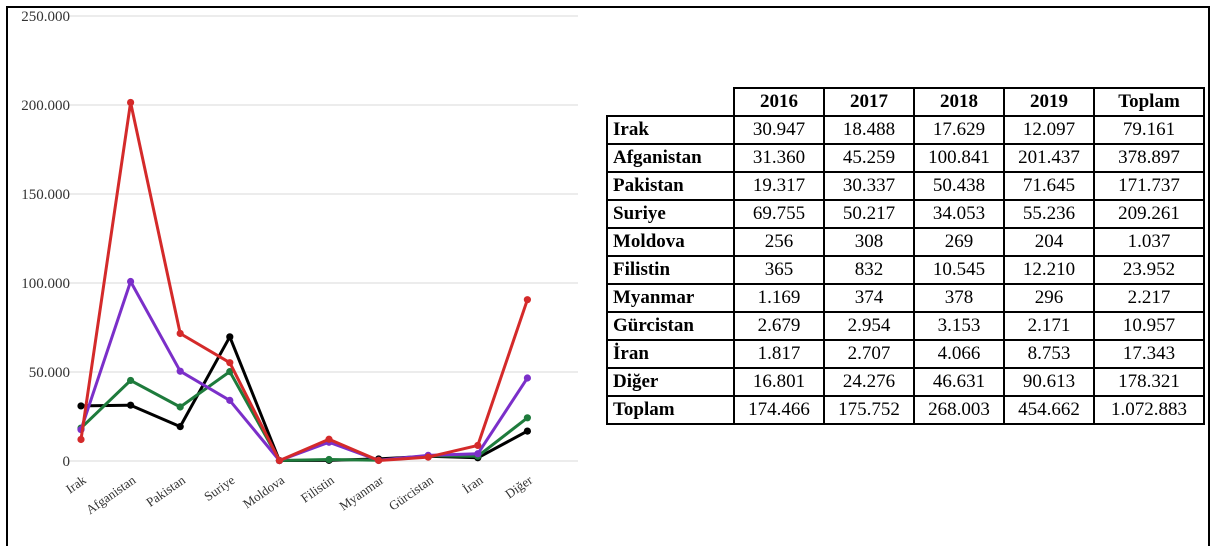  I want to click on table-row: Moldova 256 308 269 204 1.037, so click(905, 242).